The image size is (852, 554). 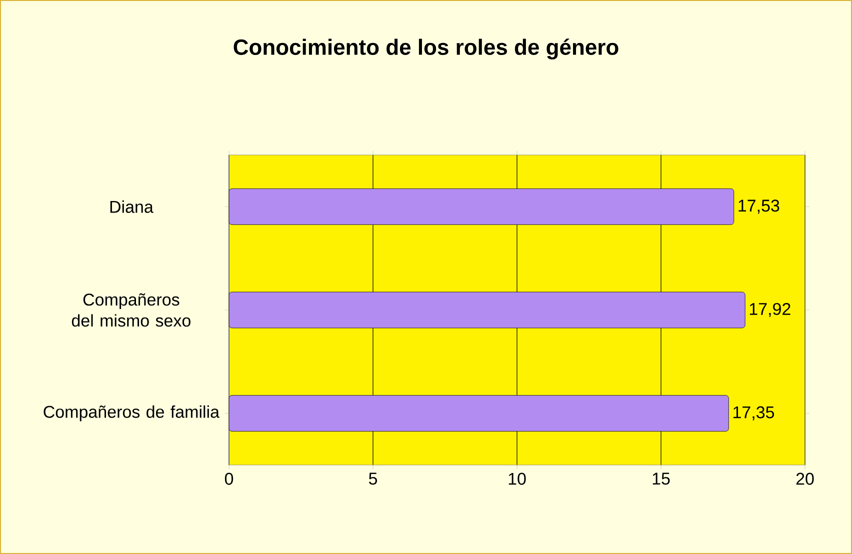 I want to click on data-label: 17,53, so click(x=759, y=207).